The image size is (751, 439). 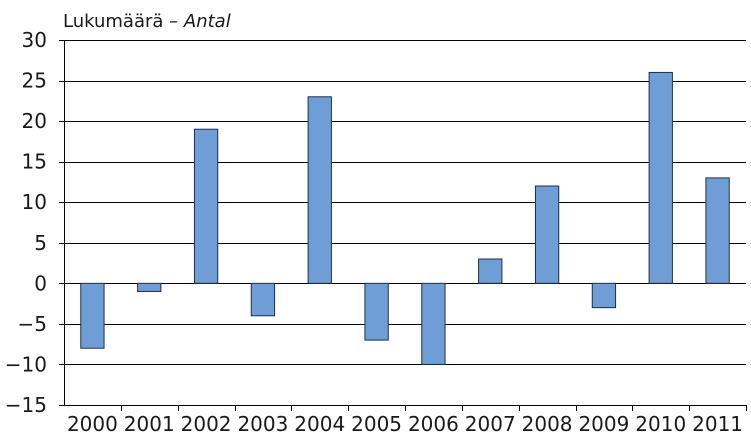 What do you see at coordinates (263, 299) in the screenshot?
I see `bar-2003` at bounding box center [263, 299].